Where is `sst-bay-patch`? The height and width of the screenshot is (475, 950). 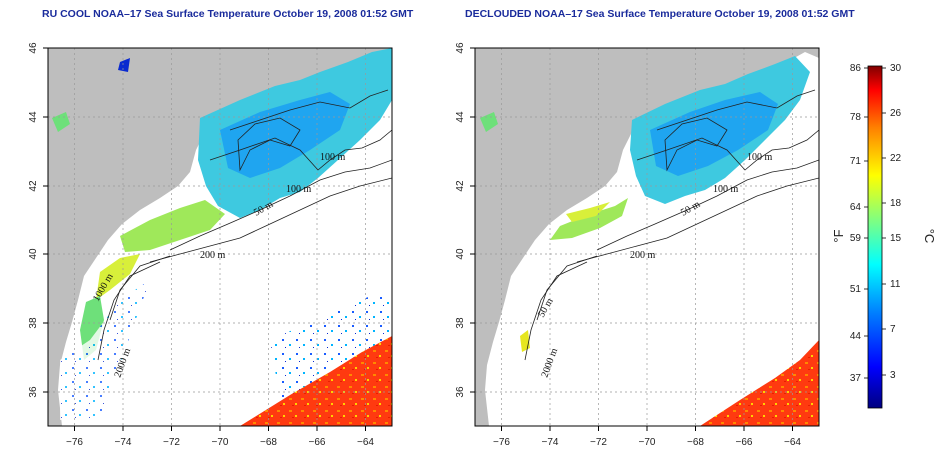
sst-bay-patch is located at coordinates (124, 65).